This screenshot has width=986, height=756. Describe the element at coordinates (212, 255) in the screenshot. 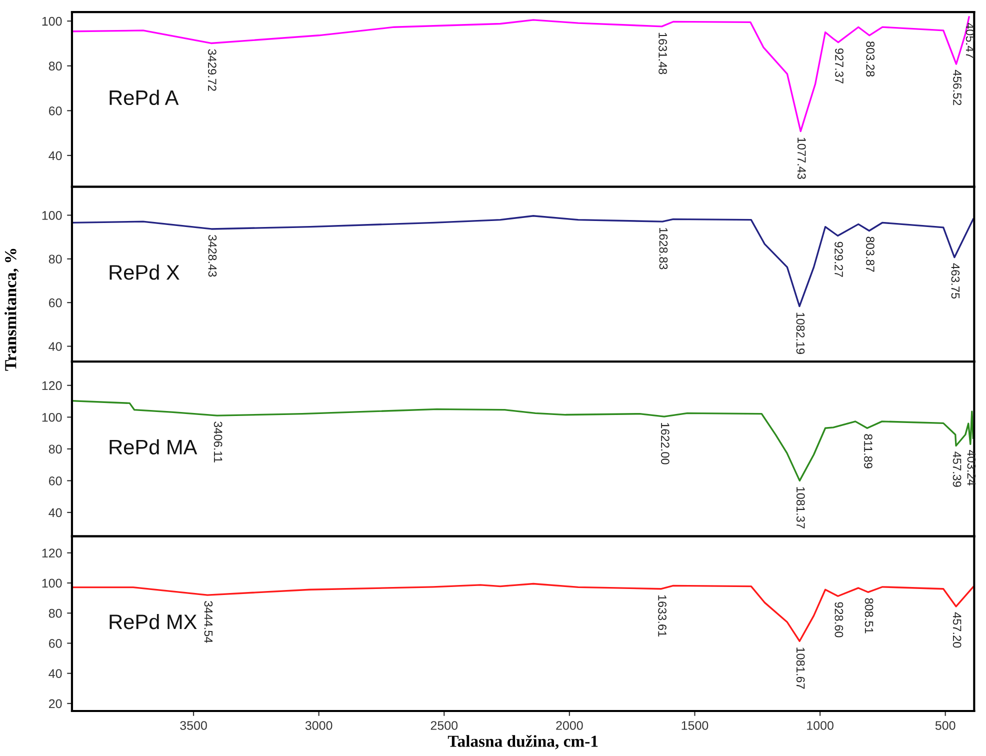

I see `annotation: 3428.43` at that location.